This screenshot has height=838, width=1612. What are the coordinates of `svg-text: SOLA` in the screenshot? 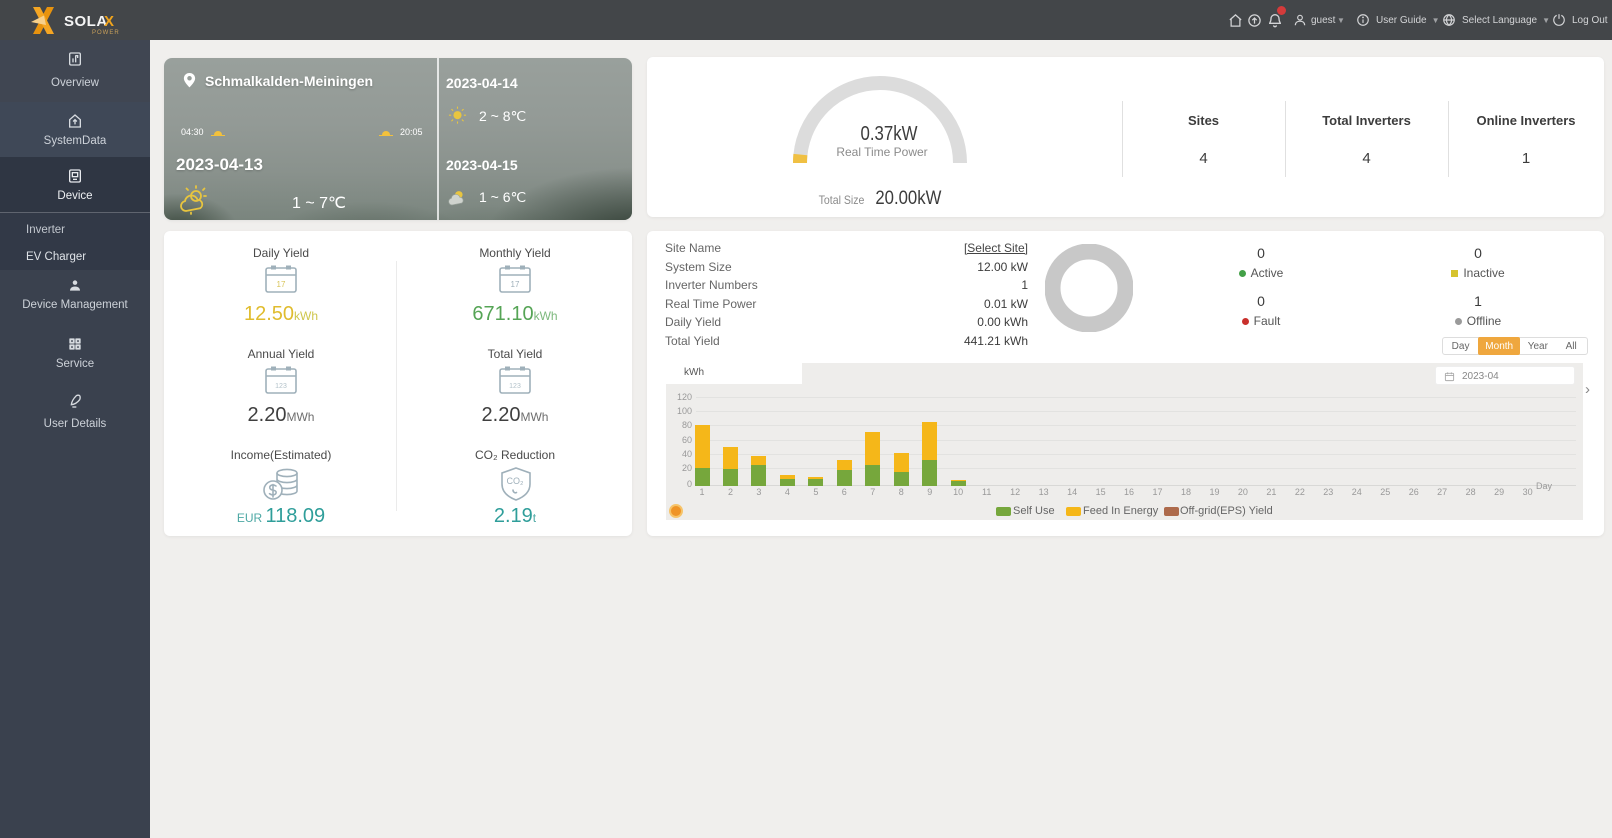 It's located at (86, 21).